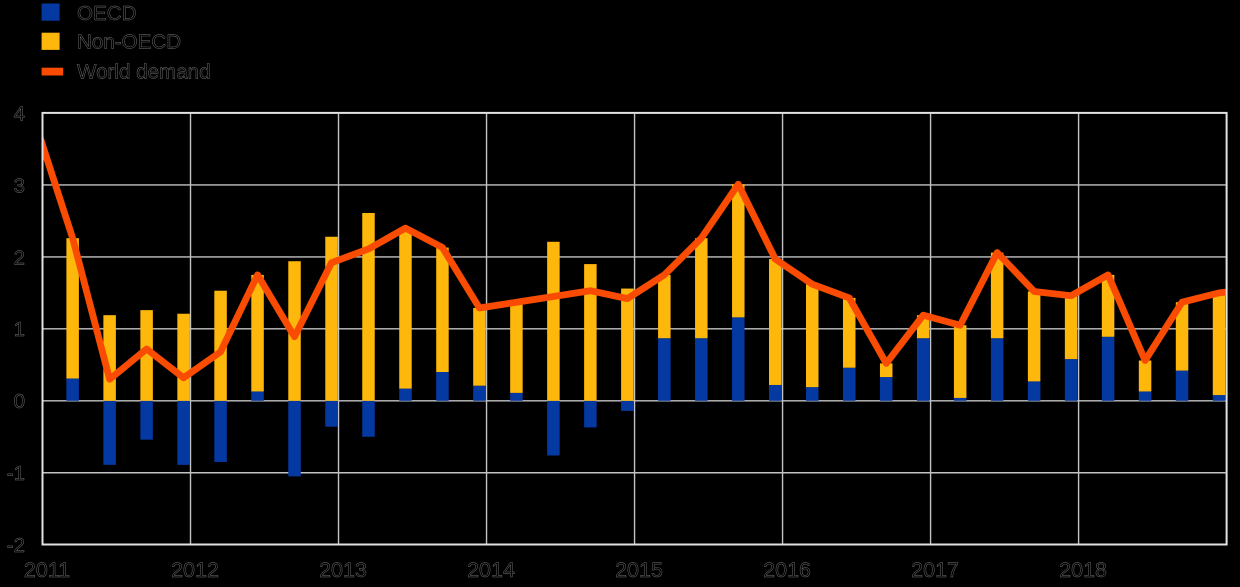  What do you see at coordinates (16, 473) in the screenshot?
I see `svg-text: -1` at bounding box center [16, 473].